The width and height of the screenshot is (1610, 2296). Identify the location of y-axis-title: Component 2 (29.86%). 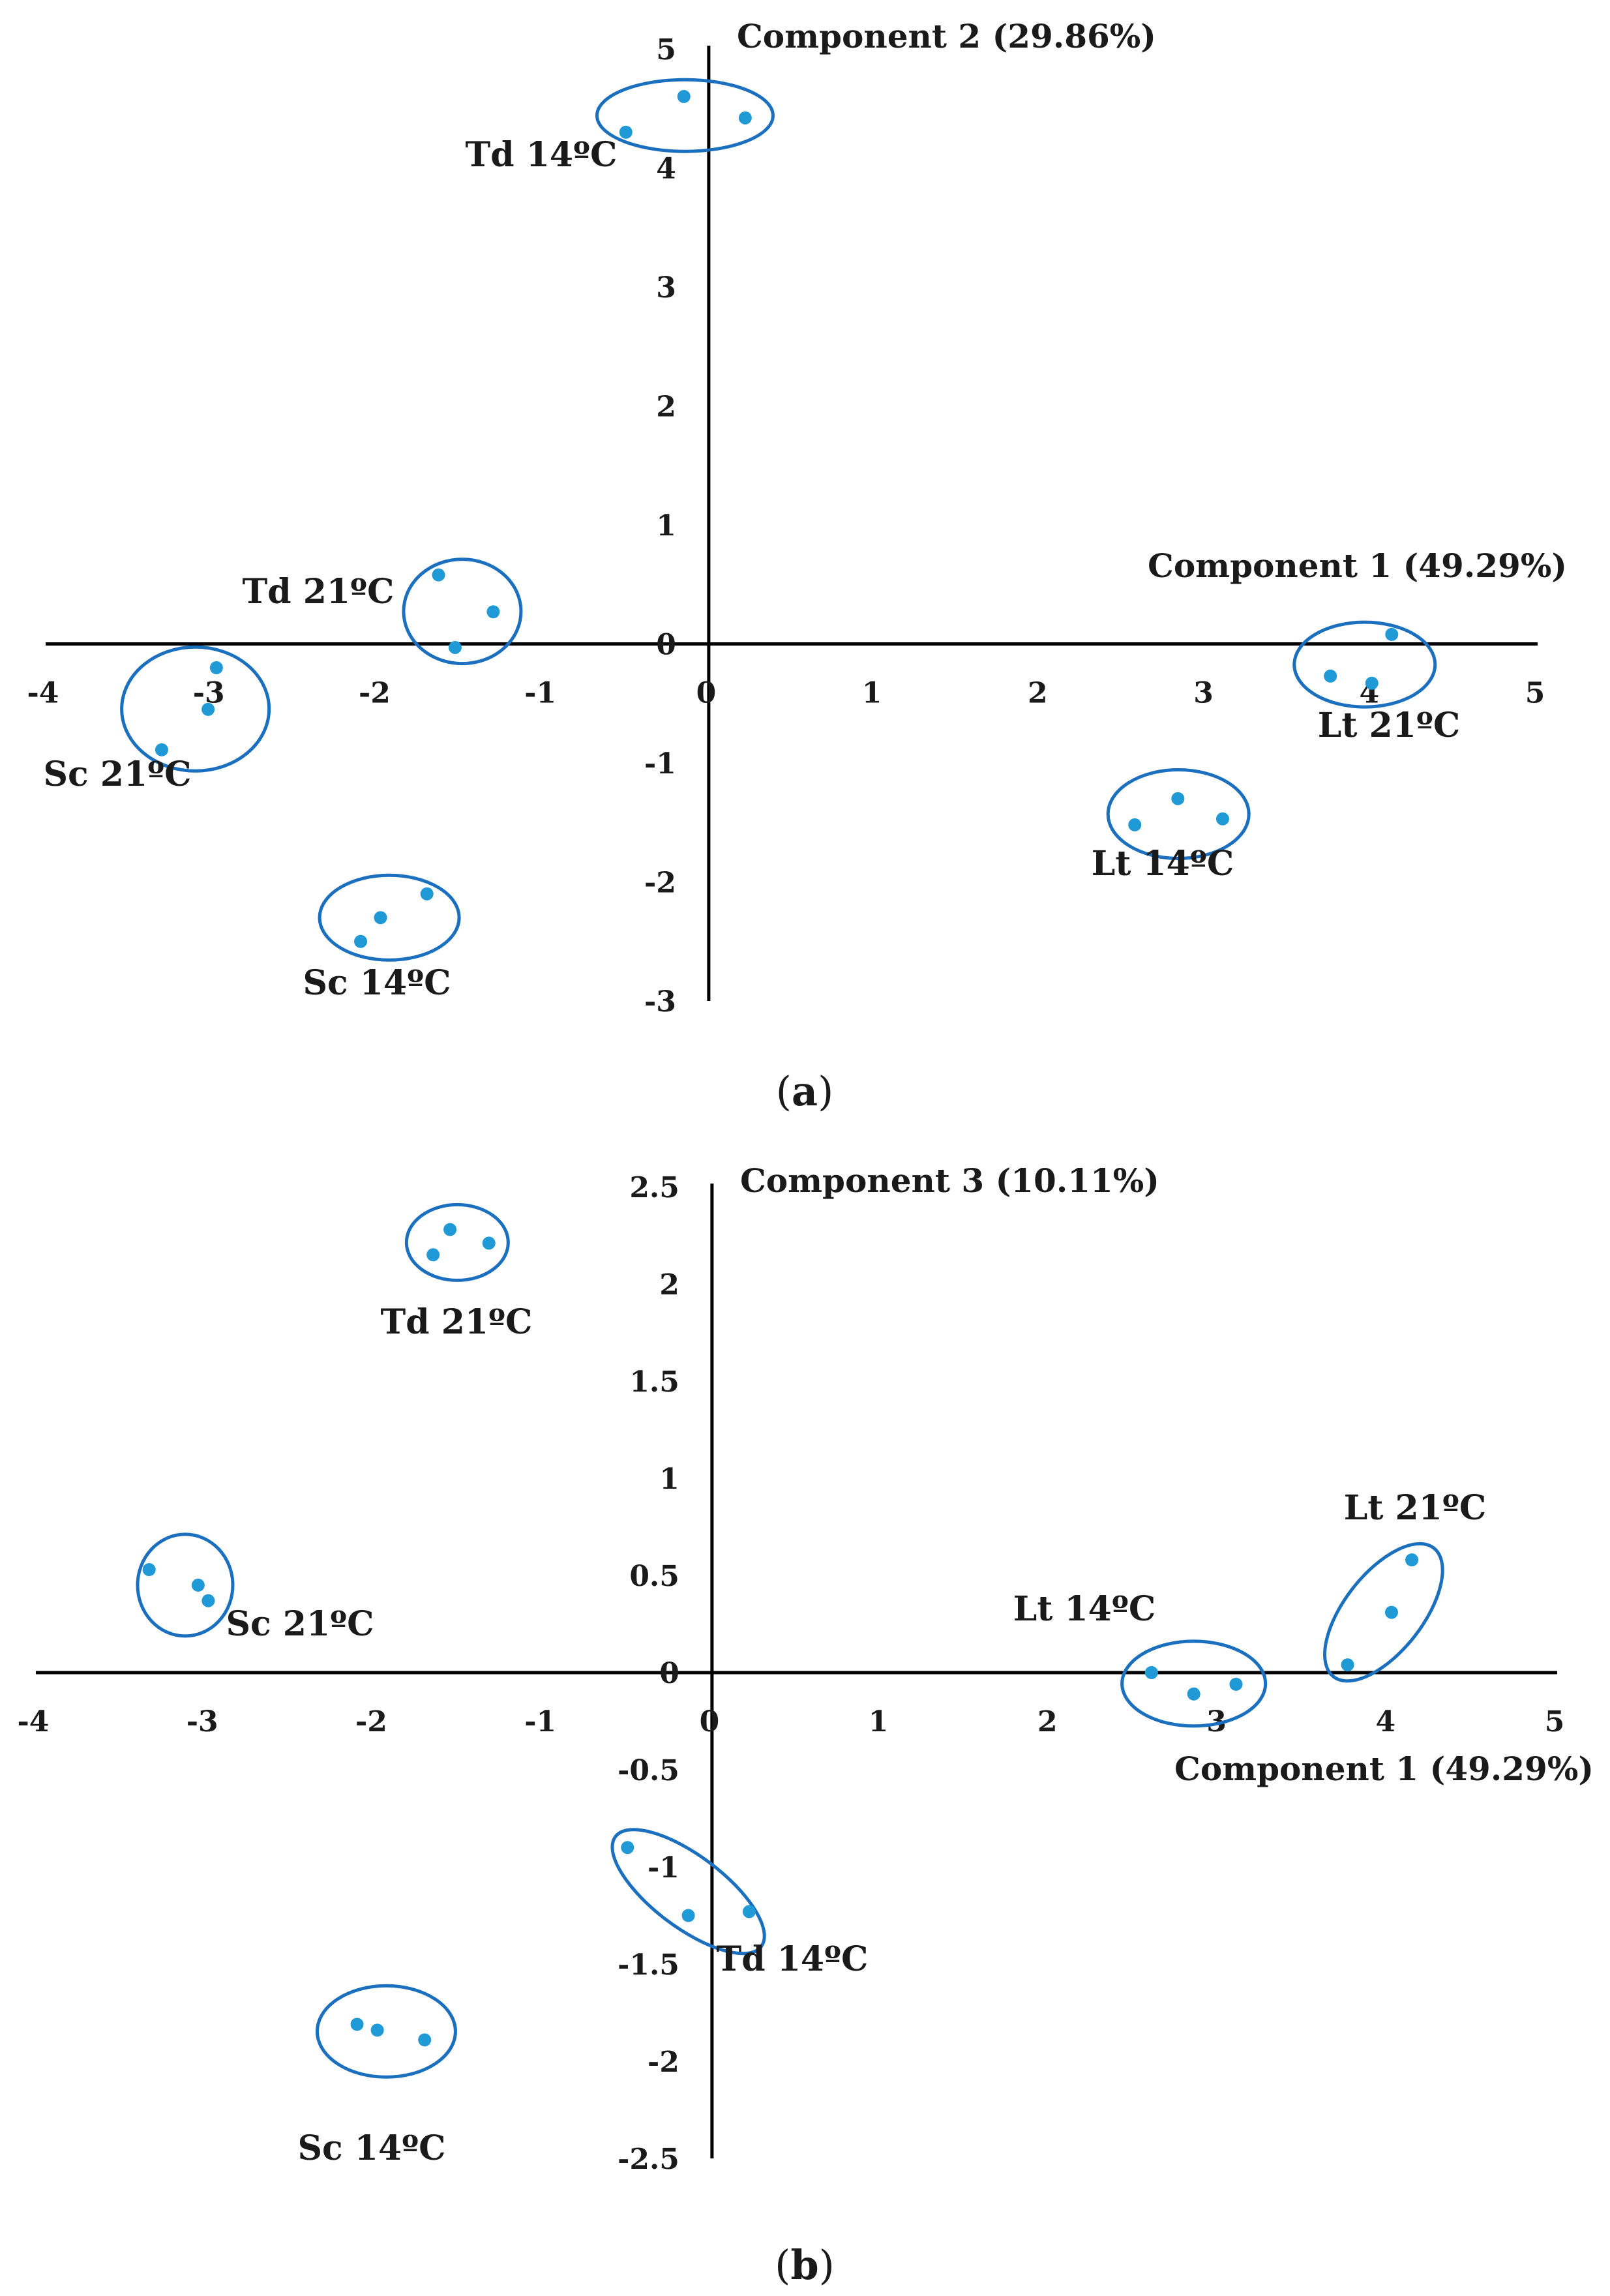
(946, 36).